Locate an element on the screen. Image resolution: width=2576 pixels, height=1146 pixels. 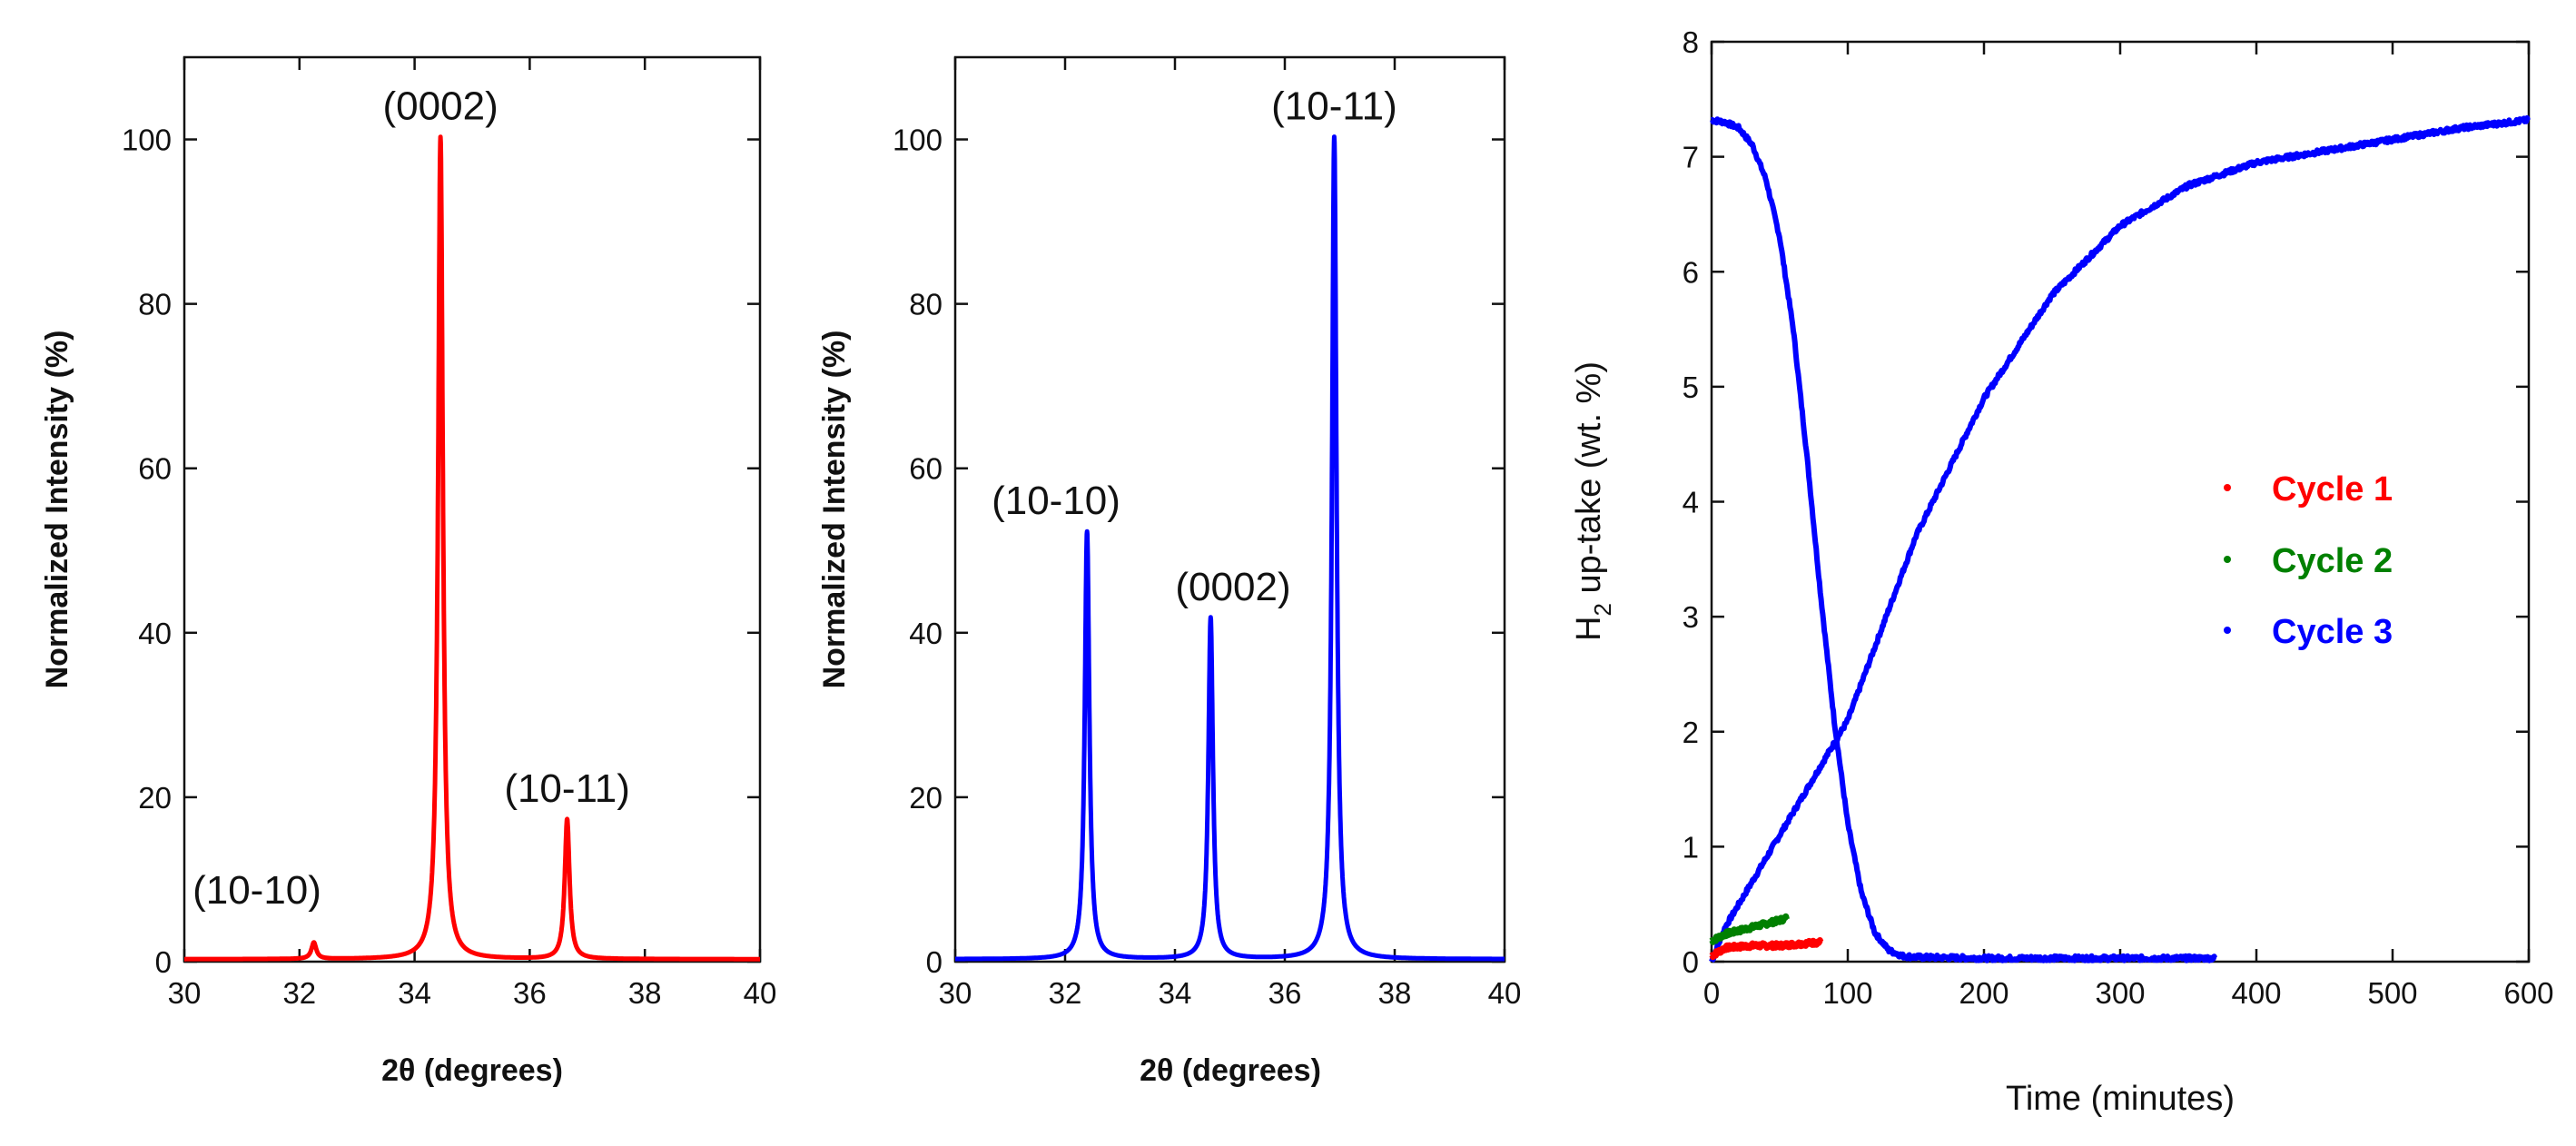
legend-label-cycle-3: Cycle 3 is located at coordinates (2332, 632).